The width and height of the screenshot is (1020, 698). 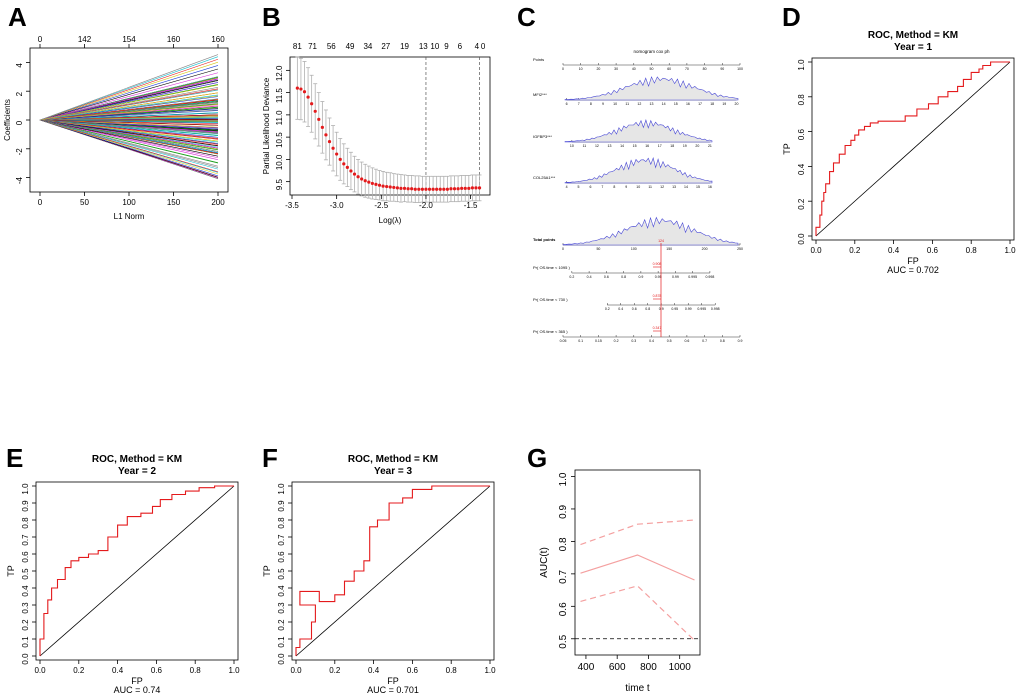 What do you see at coordinates (17, 17) in the screenshot?
I see `panel-label-a: A` at bounding box center [17, 17].